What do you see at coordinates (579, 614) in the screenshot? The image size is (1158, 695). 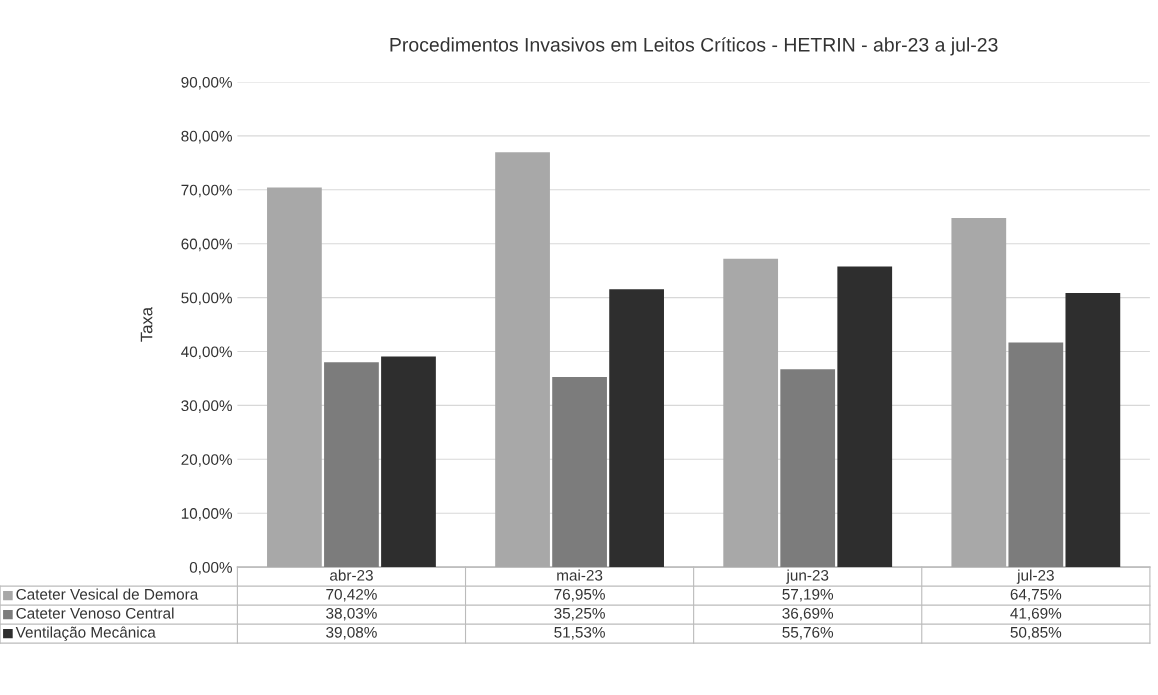 I see `data-label: 35,25%` at bounding box center [579, 614].